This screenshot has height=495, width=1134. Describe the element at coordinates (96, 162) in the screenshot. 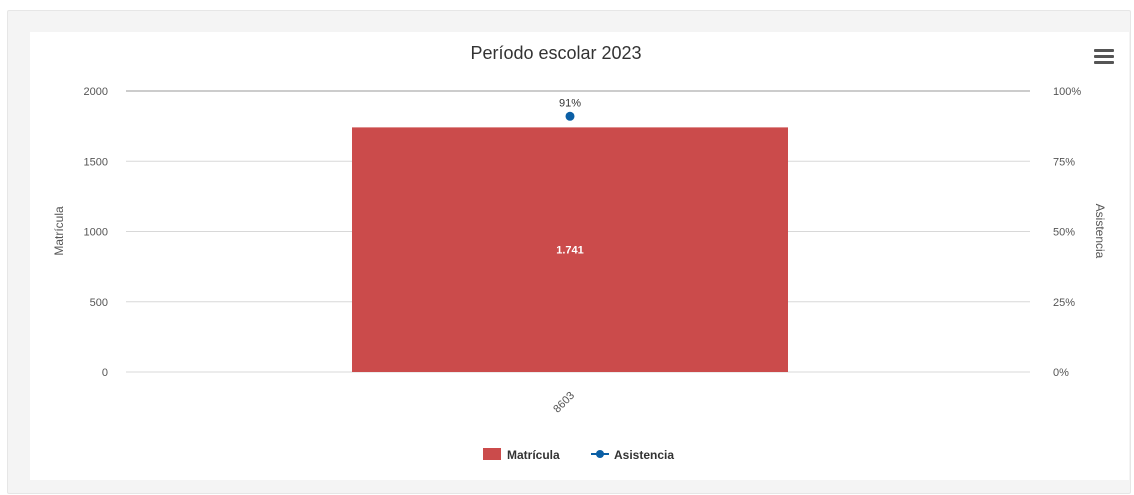

I see `left-axis-tick-label: 1500` at that location.